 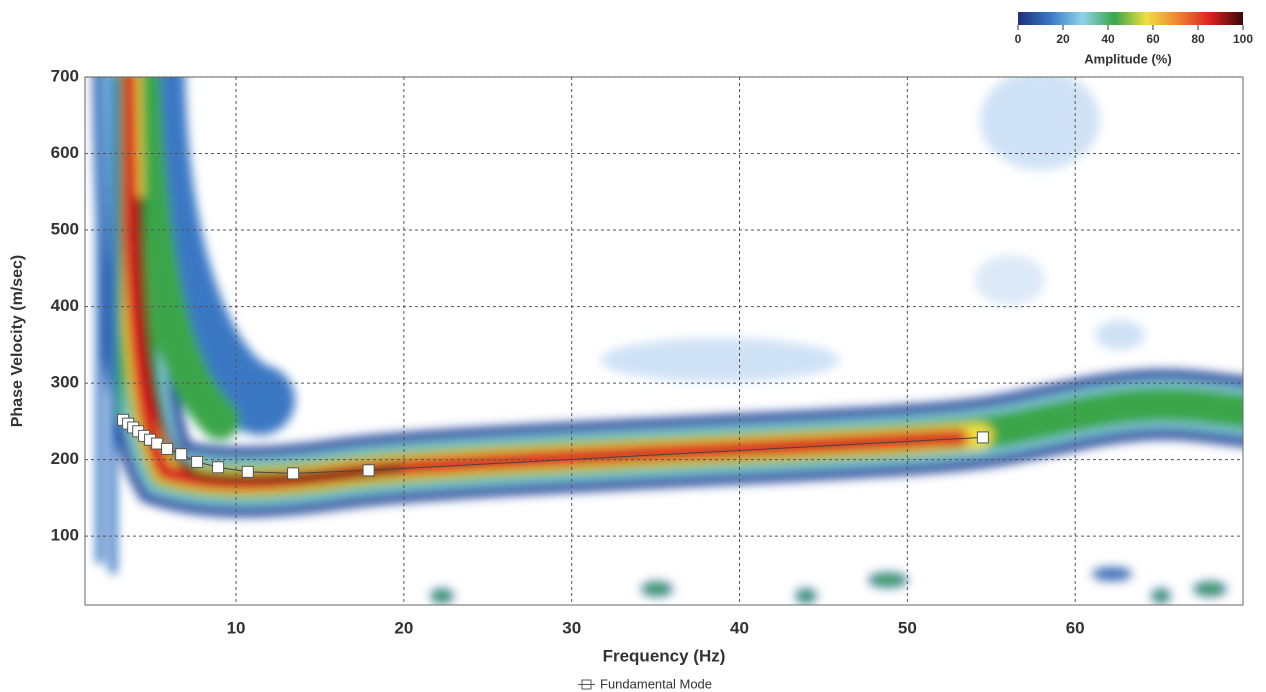 What do you see at coordinates (1130, 18) in the screenshot?
I see `colorbar` at bounding box center [1130, 18].